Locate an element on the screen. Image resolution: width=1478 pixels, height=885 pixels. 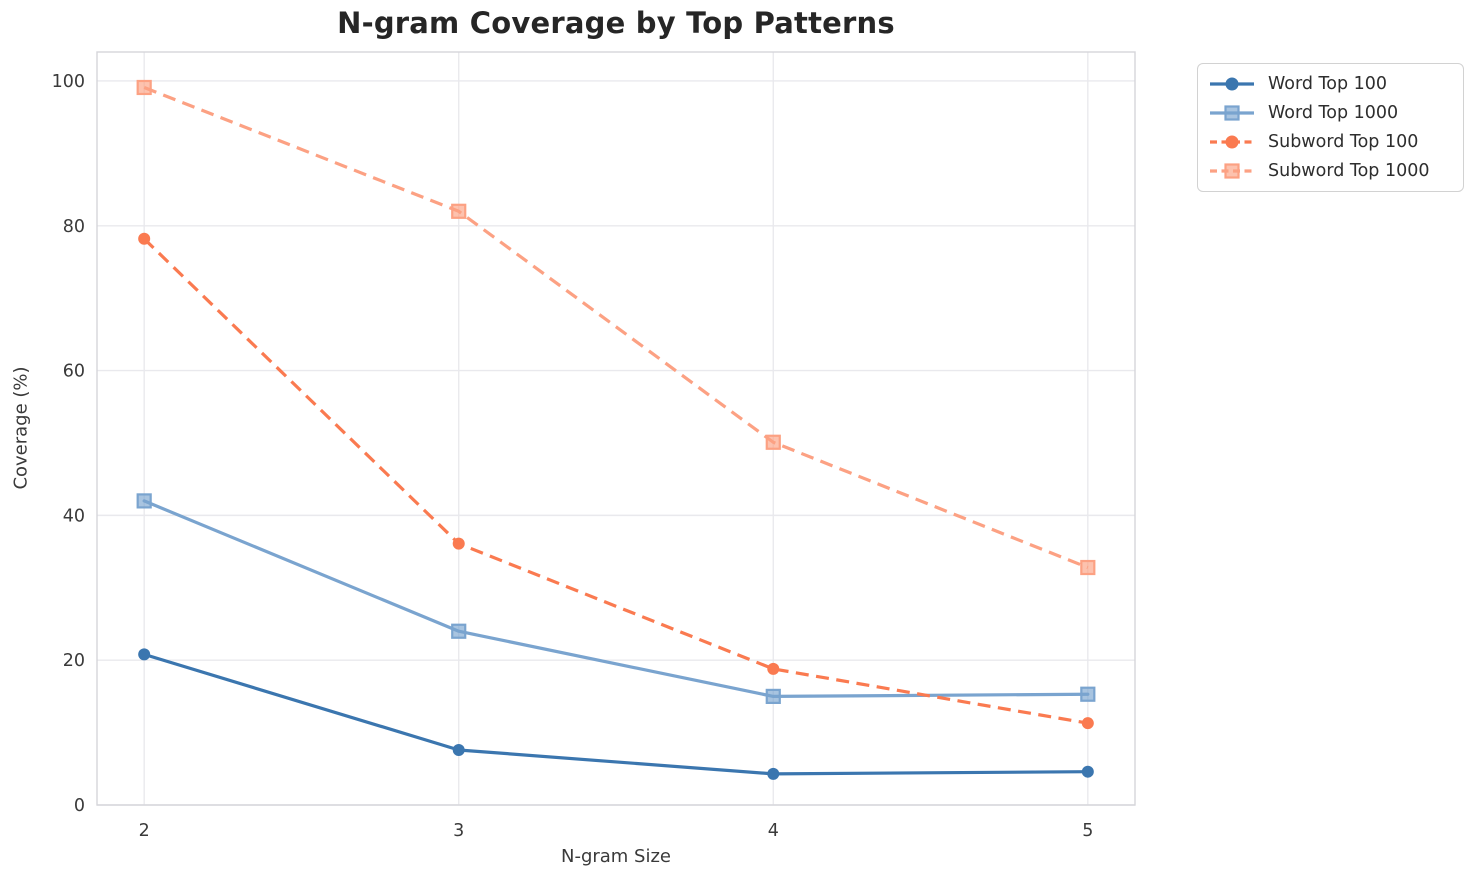
legend-item-label: Word Top 1000 is located at coordinates (1333, 112).